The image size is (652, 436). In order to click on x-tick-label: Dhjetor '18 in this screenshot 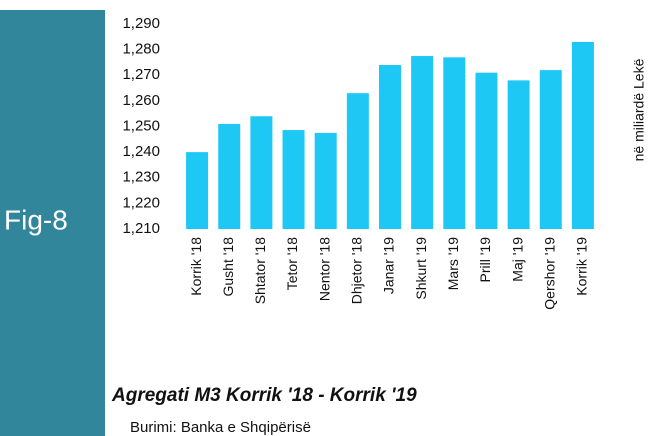, I will do `click(357, 270)`.